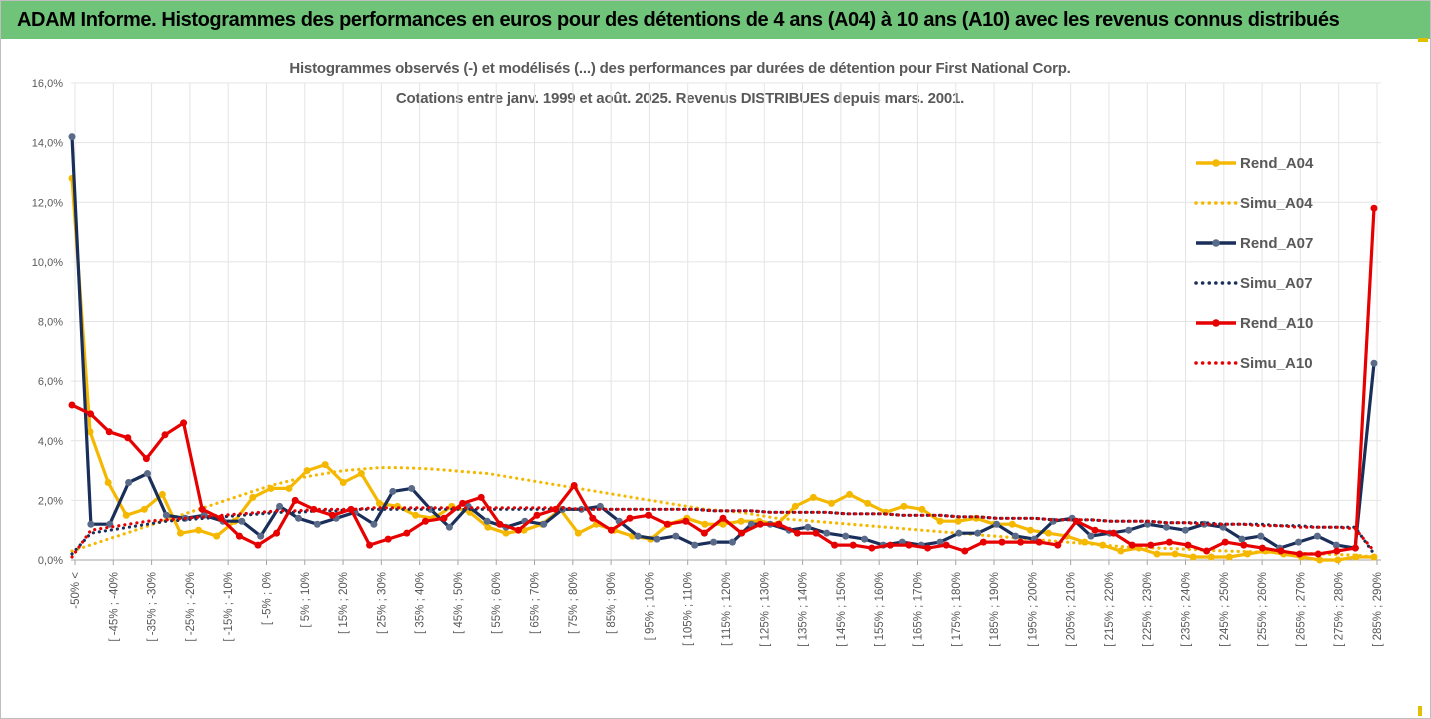 This screenshot has width=1431, height=719. What do you see at coordinates (723, 532) in the screenshot?
I see `series-line-simu-a10` at bounding box center [723, 532].